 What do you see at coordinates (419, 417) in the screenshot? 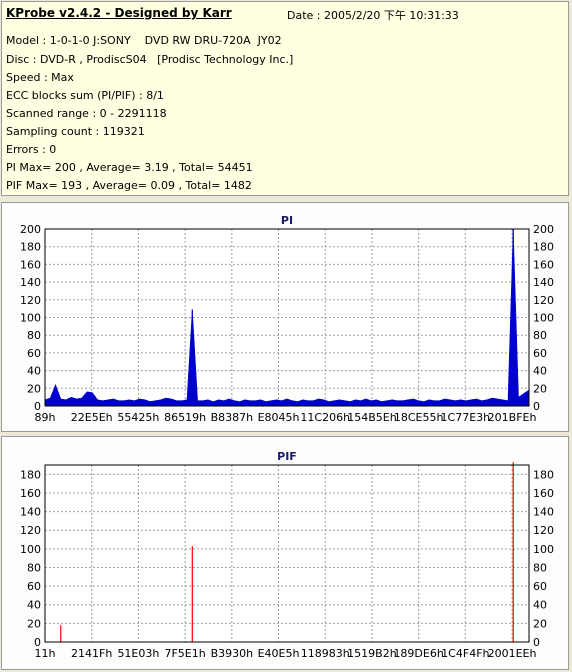
I see `x-tick-label: 18CE55h` at bounding box center [419, 417].